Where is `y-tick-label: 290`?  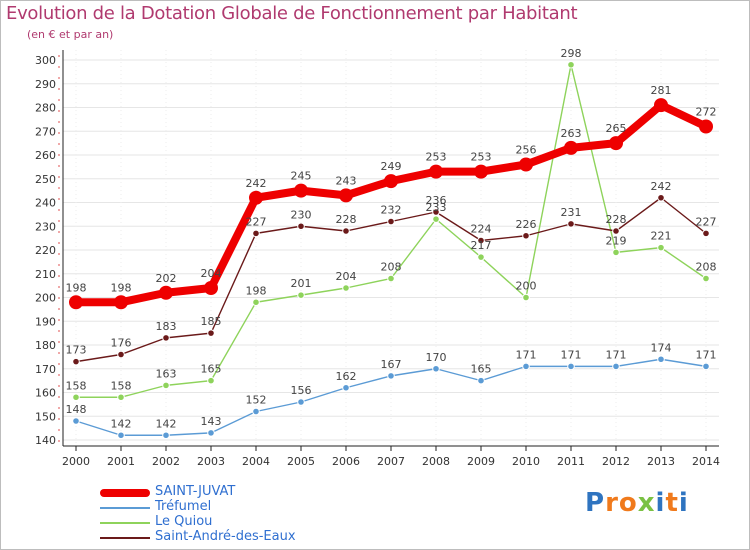 y-tick-label: 290 is located at coordinates (45, 84).